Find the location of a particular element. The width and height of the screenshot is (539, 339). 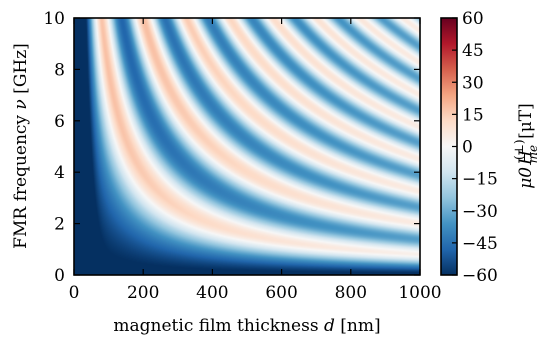

x-tick-label: 600 is located at coordinates (281, 293).